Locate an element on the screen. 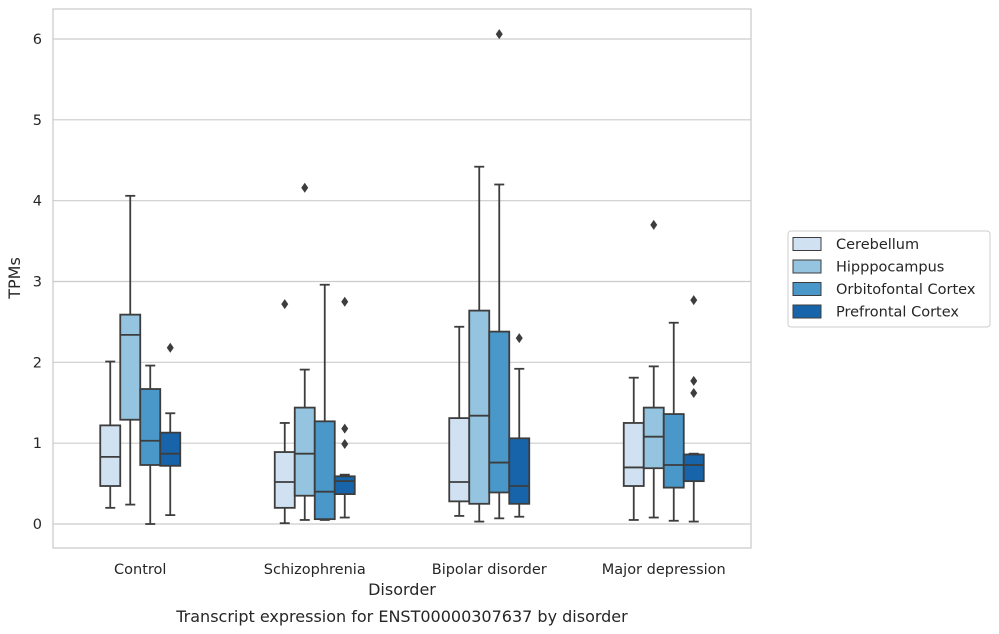  y-tick-label: 3 is located at coordinates (37, 283).